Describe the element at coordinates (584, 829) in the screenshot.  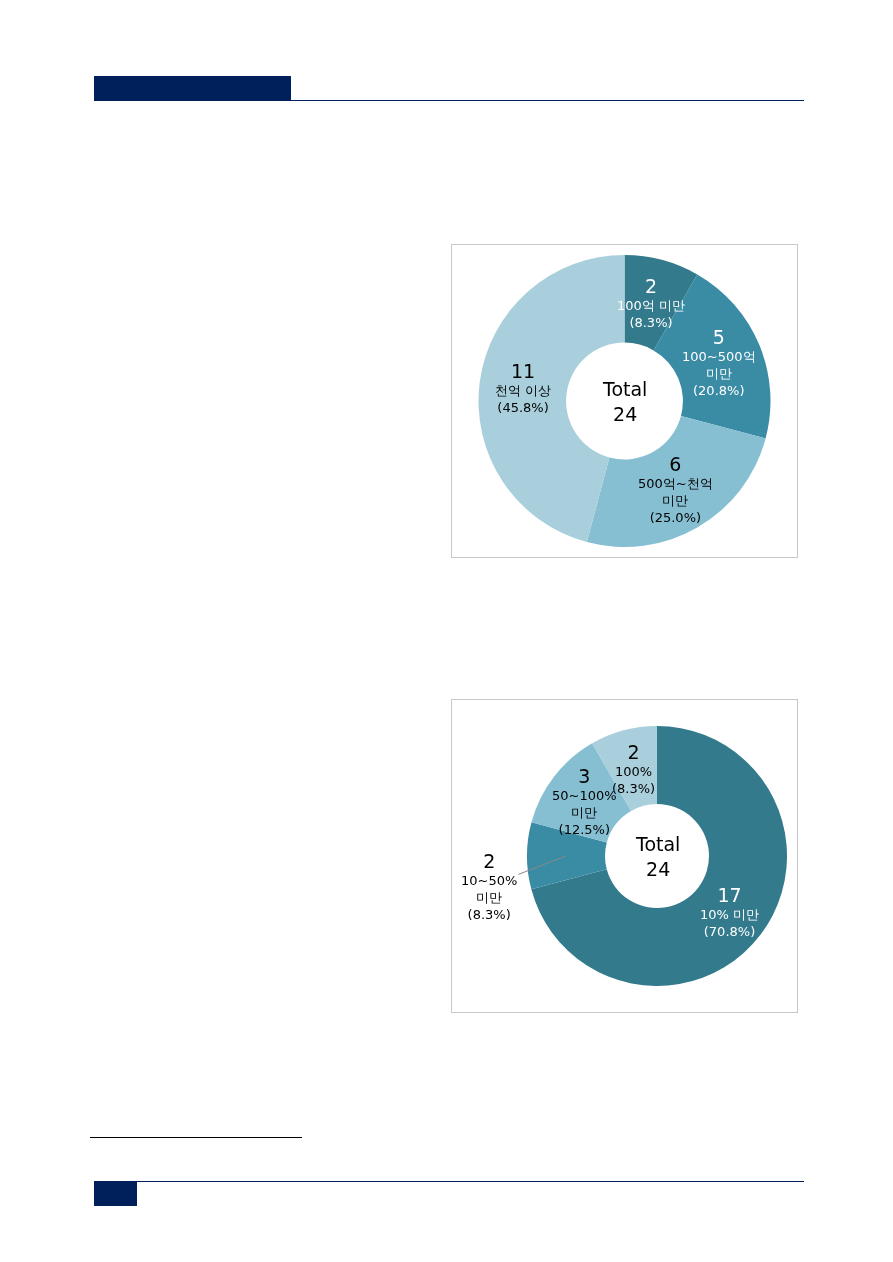
I see `data-label: (12.5%)` at that location.